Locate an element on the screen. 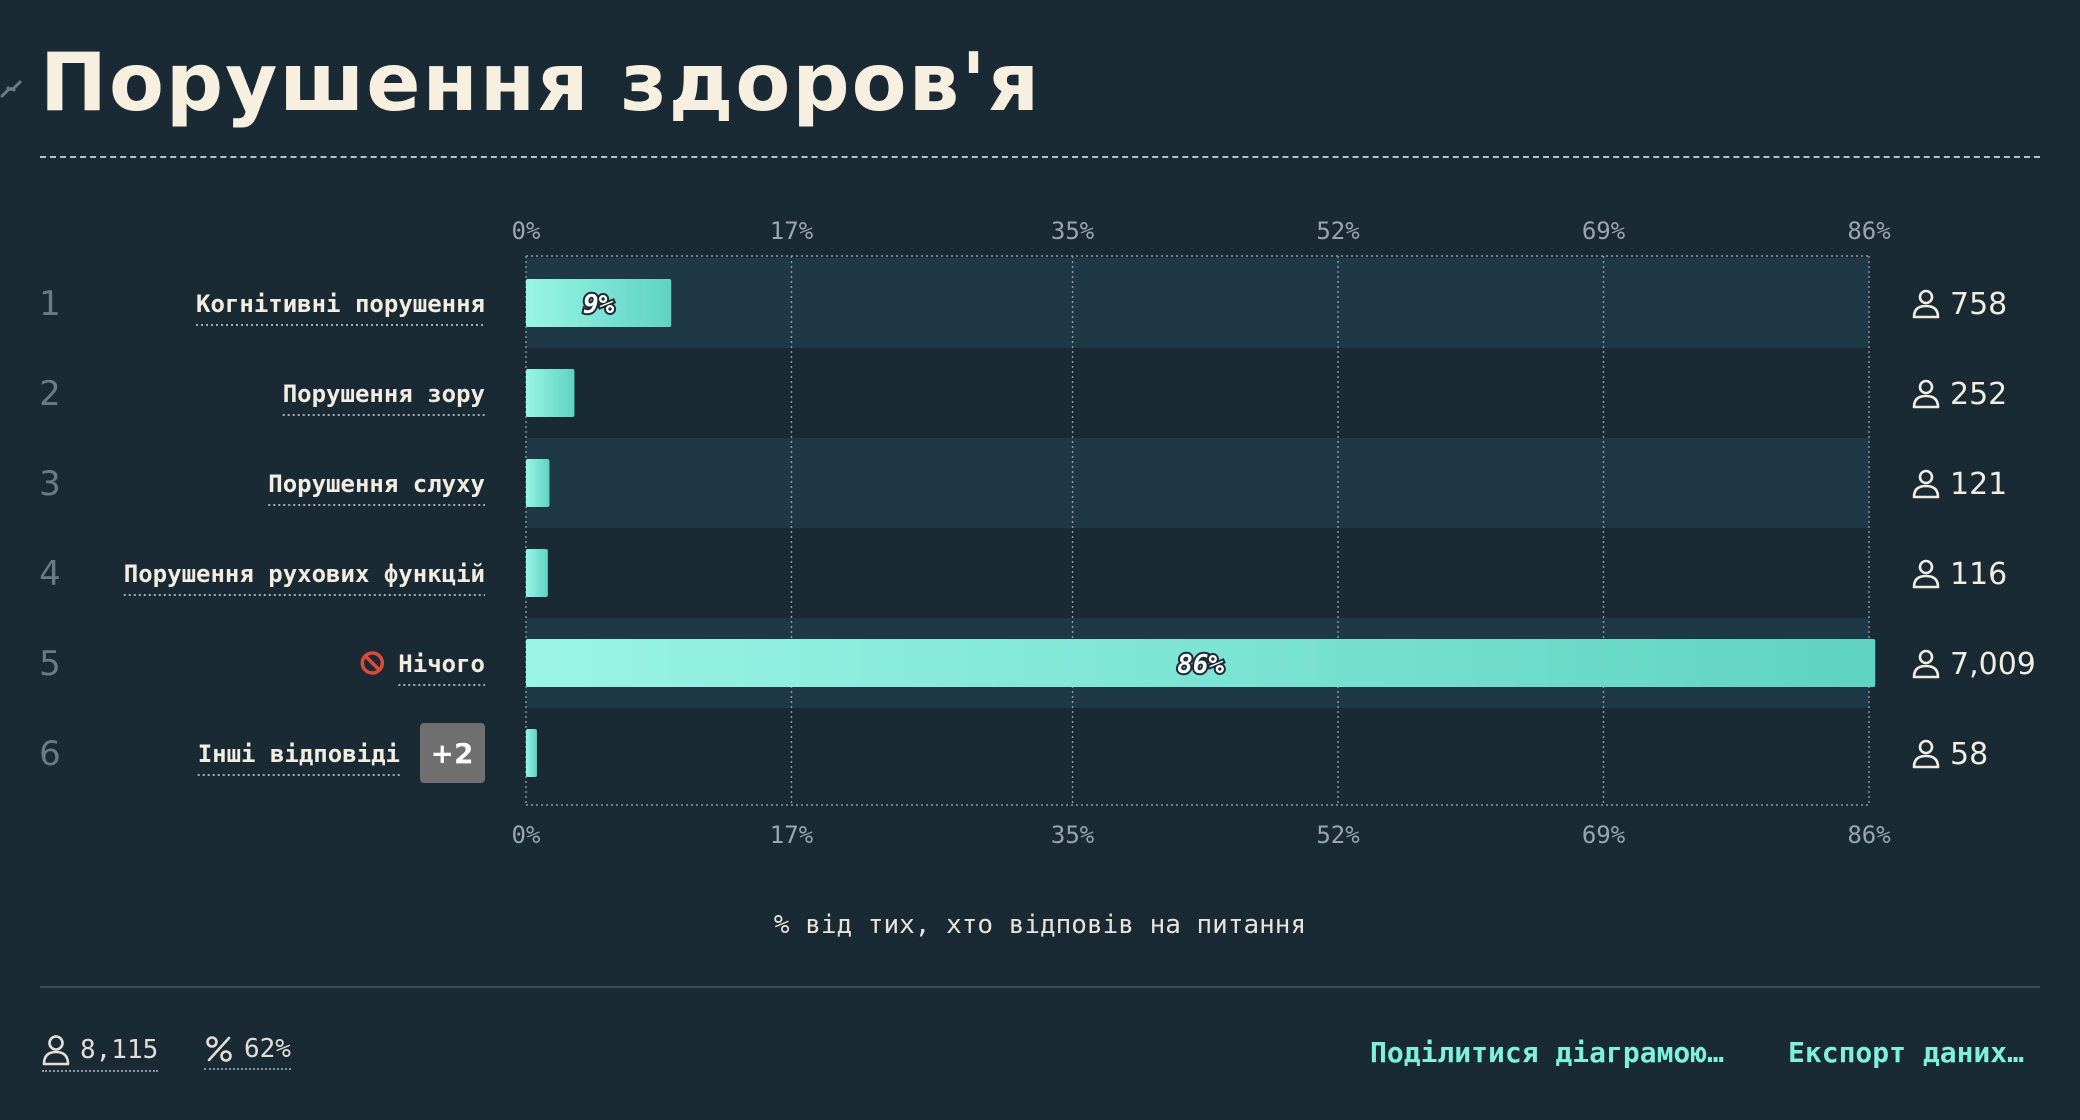  respondents-stat: 8,115 is located at coordinates (100, 1053).